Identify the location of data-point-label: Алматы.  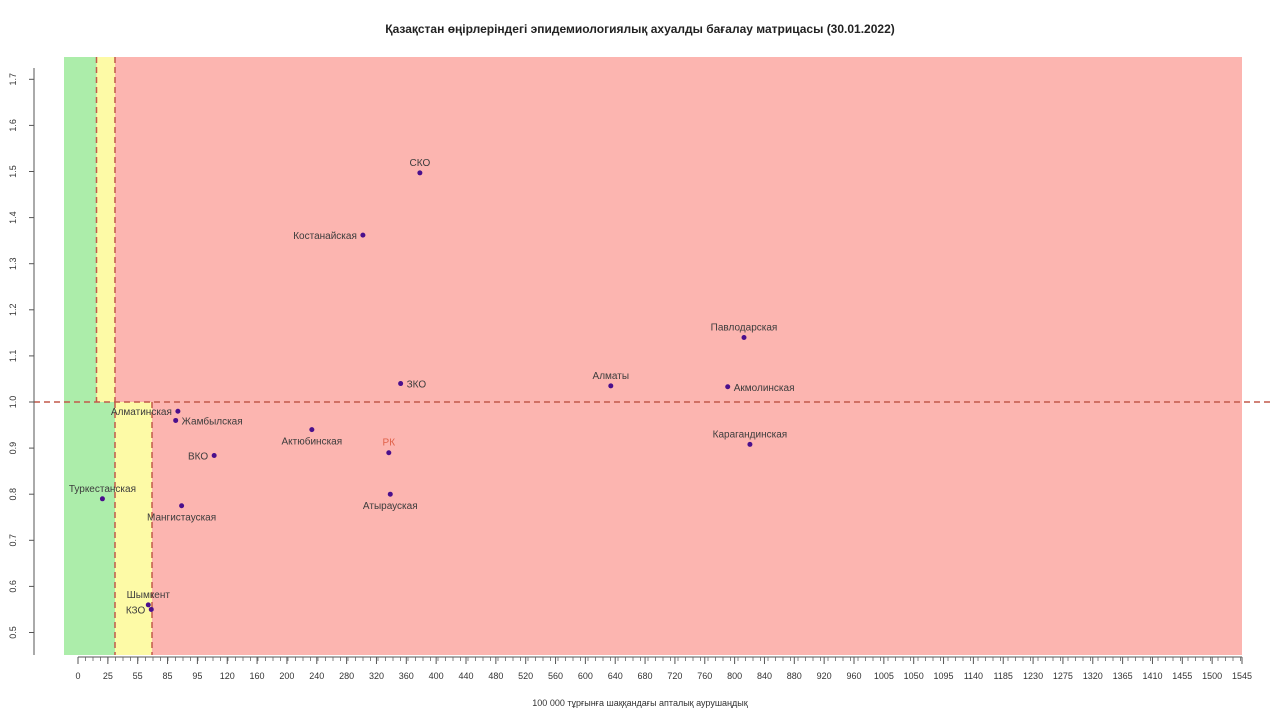
(611, 376).